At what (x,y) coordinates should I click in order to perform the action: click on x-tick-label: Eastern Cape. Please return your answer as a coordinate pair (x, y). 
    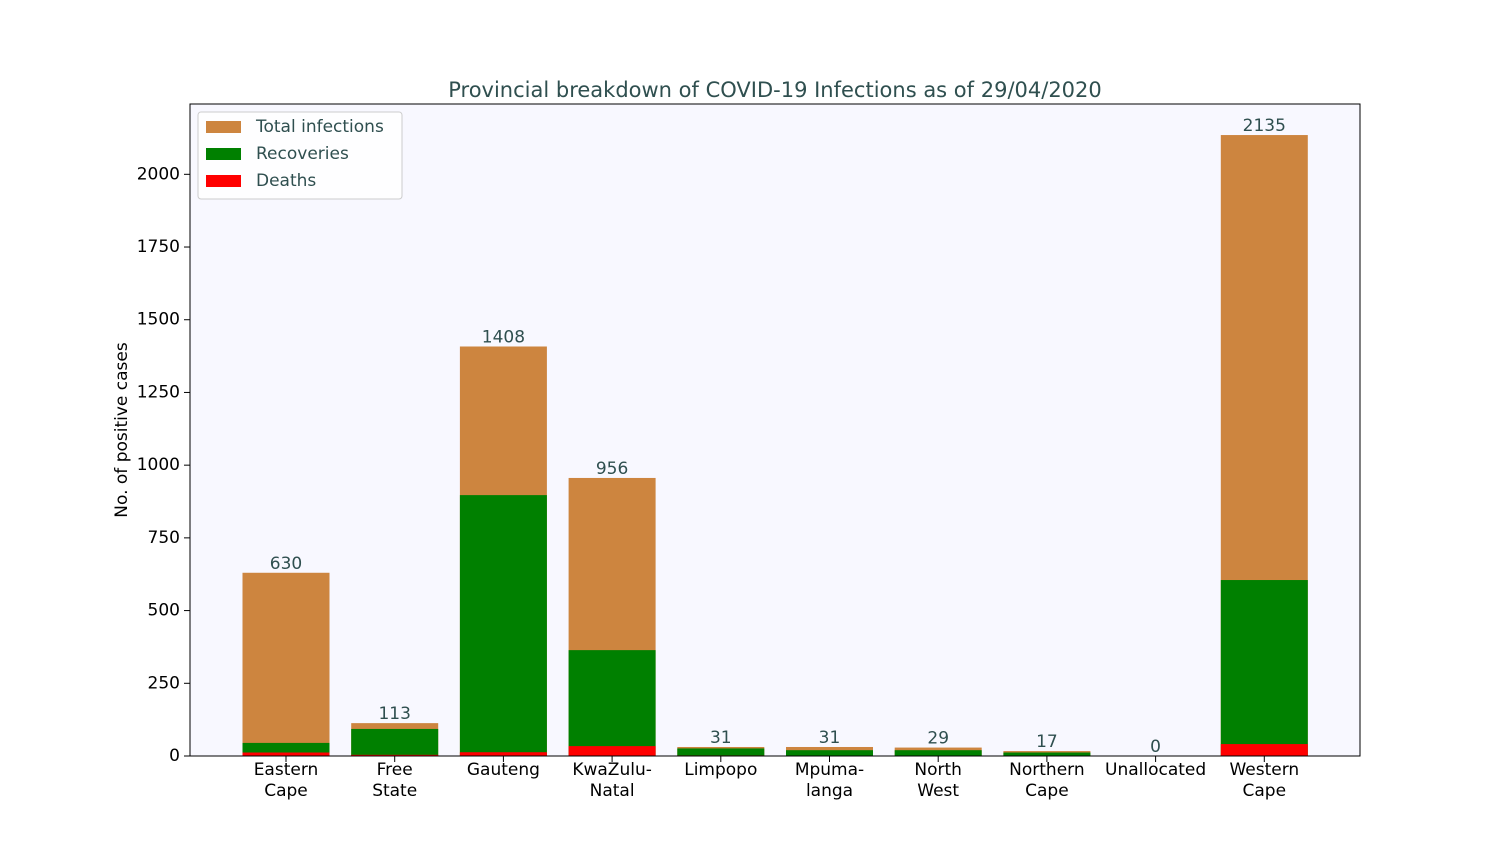
    Looking at the image, I should click on (286, 780).